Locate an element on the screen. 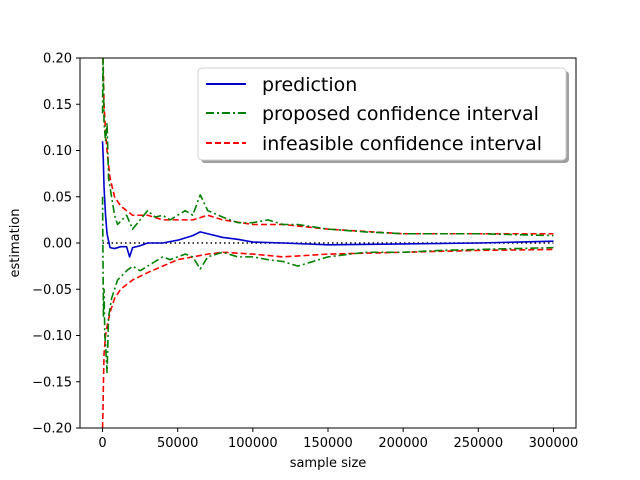 This screenshot has width=640, height=480. x-tick-label: 300000 is located at coordinates (554, 443).